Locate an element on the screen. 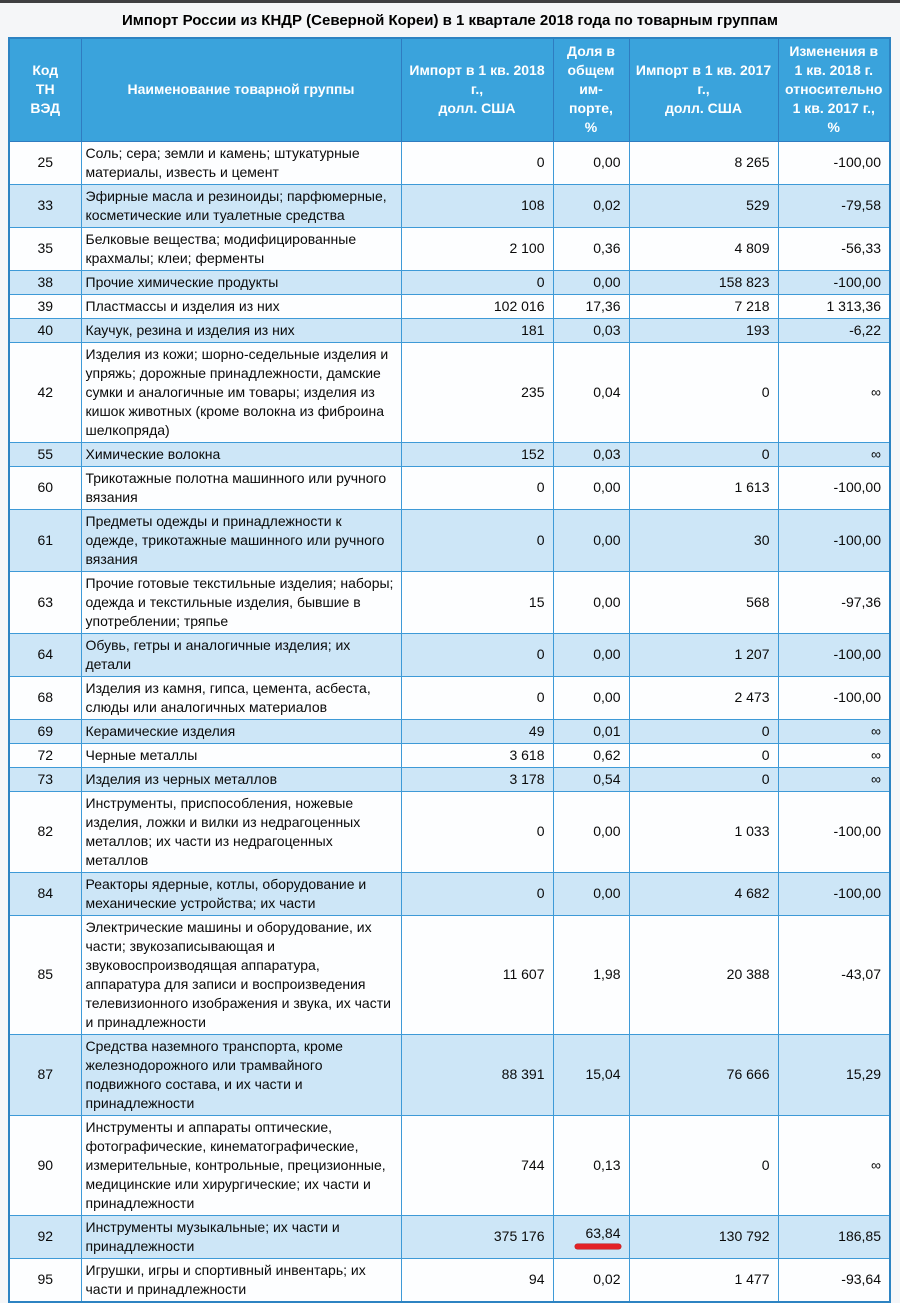  cell-share: 15,04 is located at coordinates (591, 1074).